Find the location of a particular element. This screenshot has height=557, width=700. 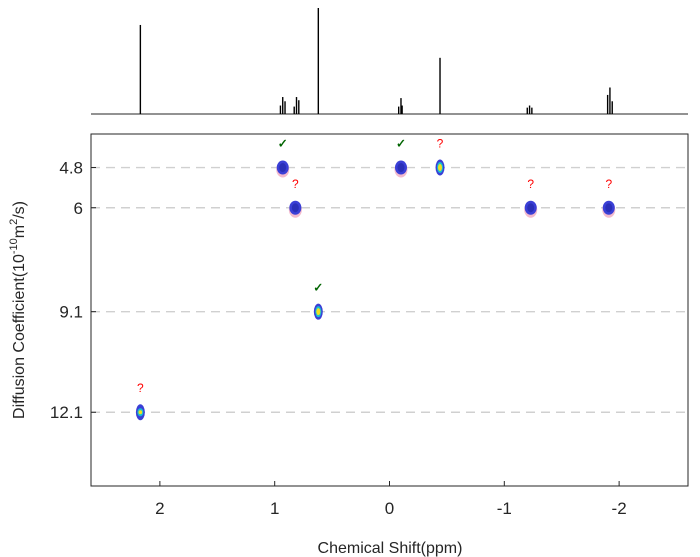

y-tick-label: 9.1 is located at coordinates (71, 312).